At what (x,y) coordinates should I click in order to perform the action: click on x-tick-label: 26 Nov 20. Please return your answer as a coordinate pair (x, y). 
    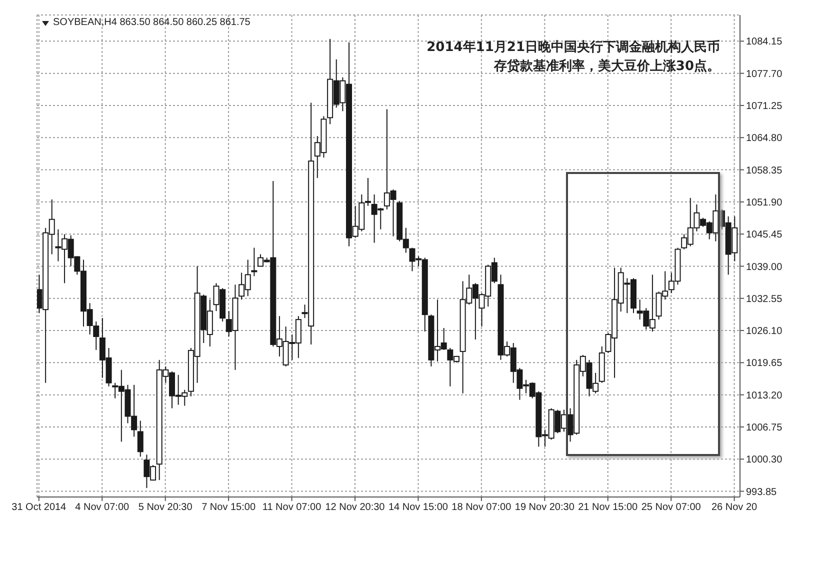
    Looking at the image, I should click on (735, 508).